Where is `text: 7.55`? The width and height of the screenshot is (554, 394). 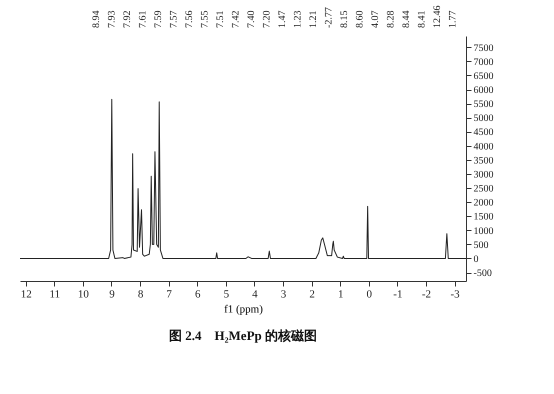
text: 7.55 is located at coordinates (204, 19).